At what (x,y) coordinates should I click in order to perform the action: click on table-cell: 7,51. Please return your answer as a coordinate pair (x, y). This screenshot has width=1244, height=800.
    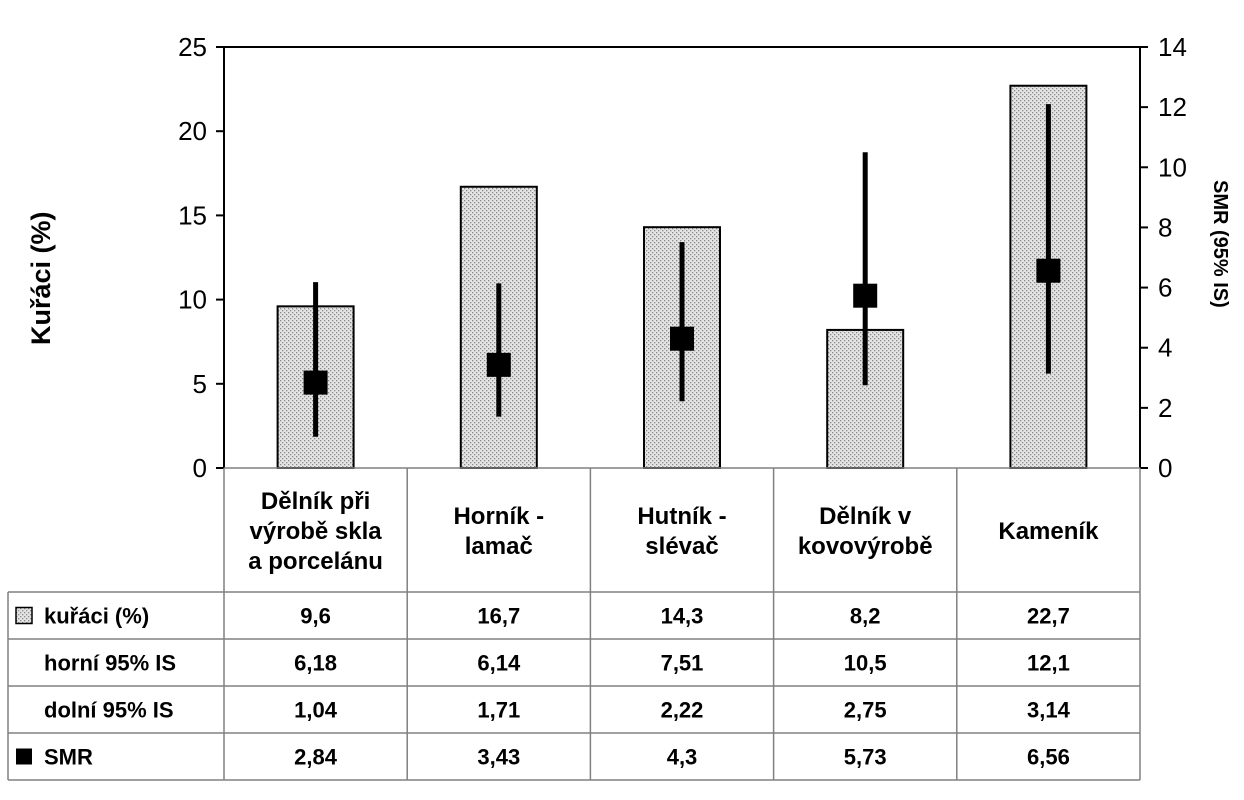
    Looking at the image, I should click on (682, 663).